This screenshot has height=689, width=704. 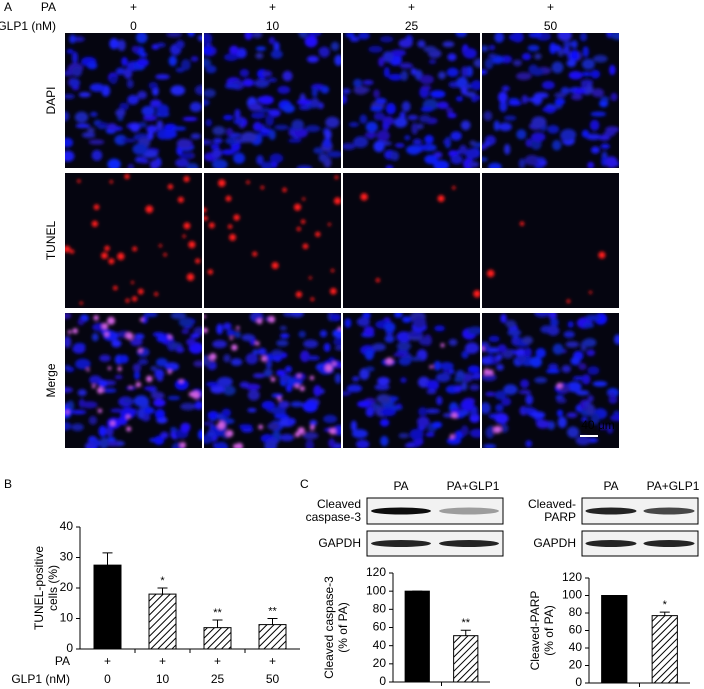 What do you see at coordinates (469, 511) in the screenshot?
I see `band` at bounding box center [469, 511].